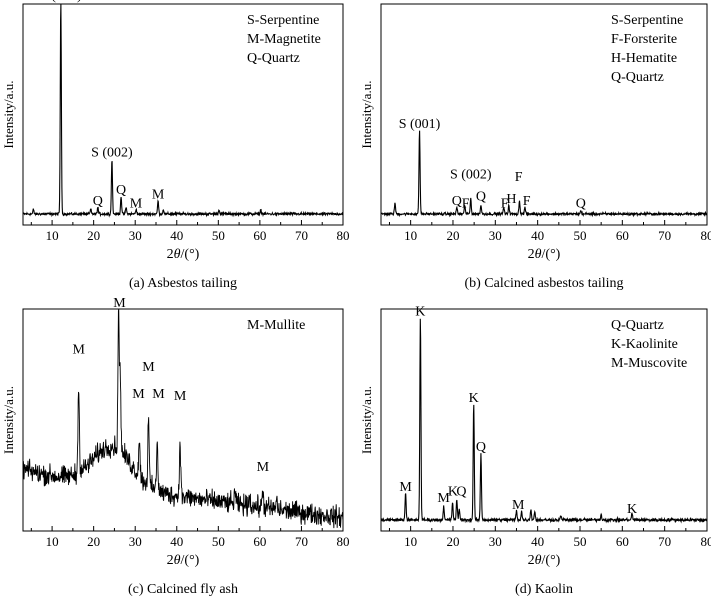 The height and width of the screenshot is (605, 711). I want to click on legend-entry: K-Kaolinite, so click(644, 344).